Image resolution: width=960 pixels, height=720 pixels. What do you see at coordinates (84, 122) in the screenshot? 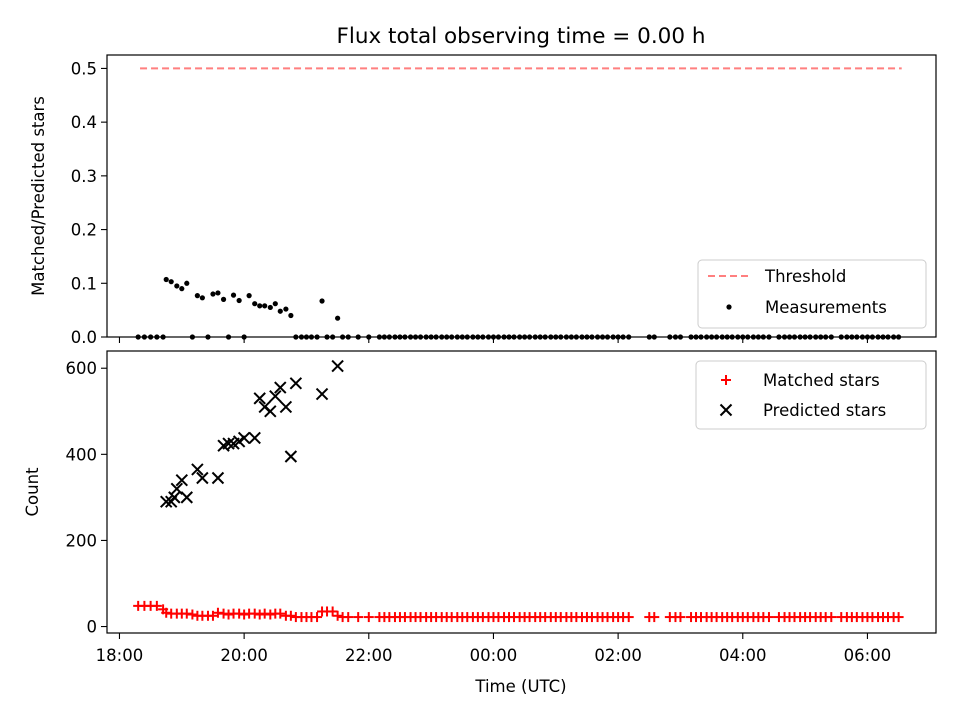
I see `y-tick-label: 0.4` at bounding box center [84, 122].